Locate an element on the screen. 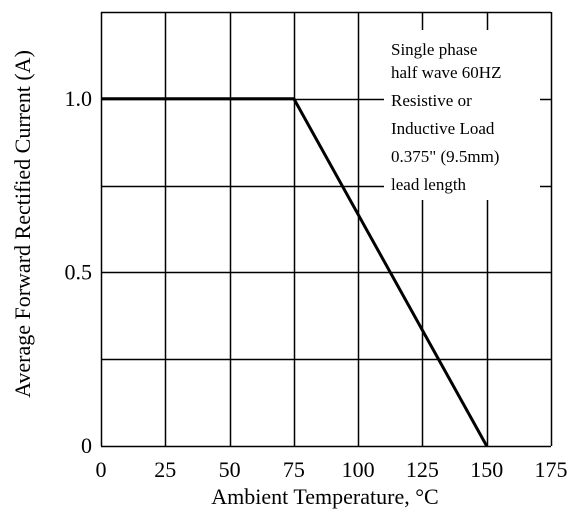 The height and width of the screenshot is (520, 582). annotation-line: Single phase is located at coordinates (434, 49).